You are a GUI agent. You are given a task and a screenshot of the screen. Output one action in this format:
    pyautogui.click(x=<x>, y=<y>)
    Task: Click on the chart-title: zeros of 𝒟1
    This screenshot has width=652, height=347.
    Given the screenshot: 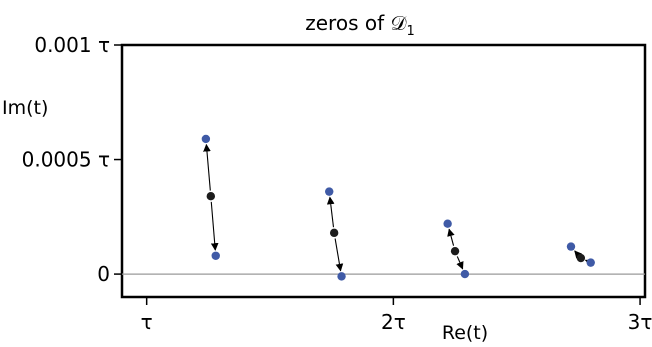 What is the action you would take?
    pyautogui.click(x=359, y=25)
    